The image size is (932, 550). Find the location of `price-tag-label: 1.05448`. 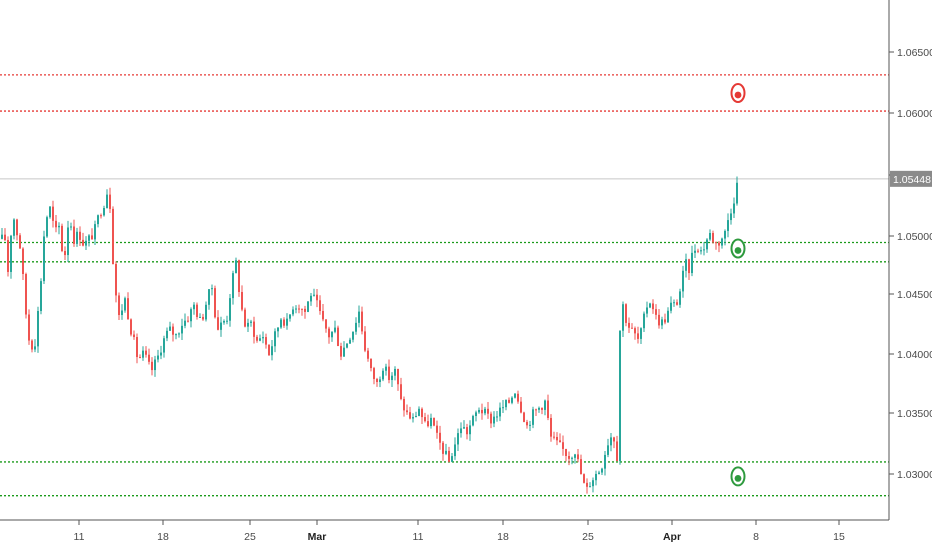

price-tag-label: 1.05448 is located at coordinates (912, 180).